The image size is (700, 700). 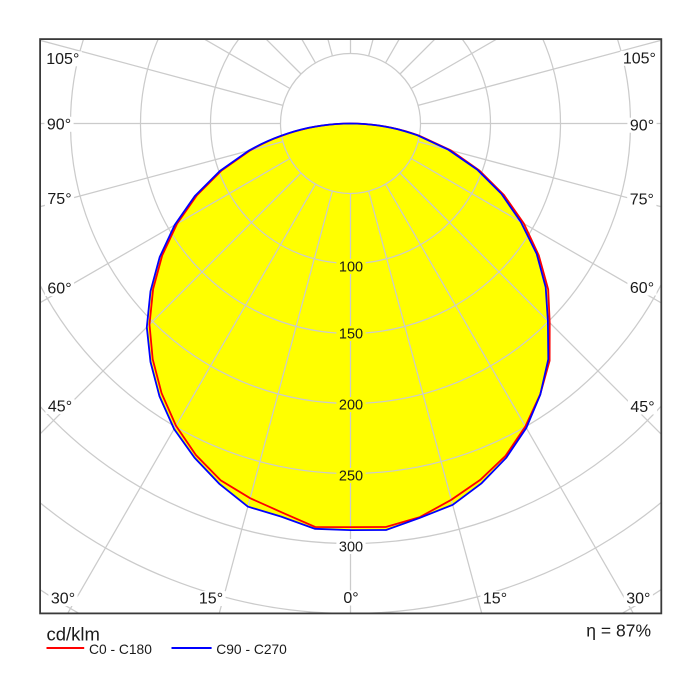 What do you see at coordinates (351, 406) in the screenshot?
I see `svg-text: 200` at bounding box center [351, 406].